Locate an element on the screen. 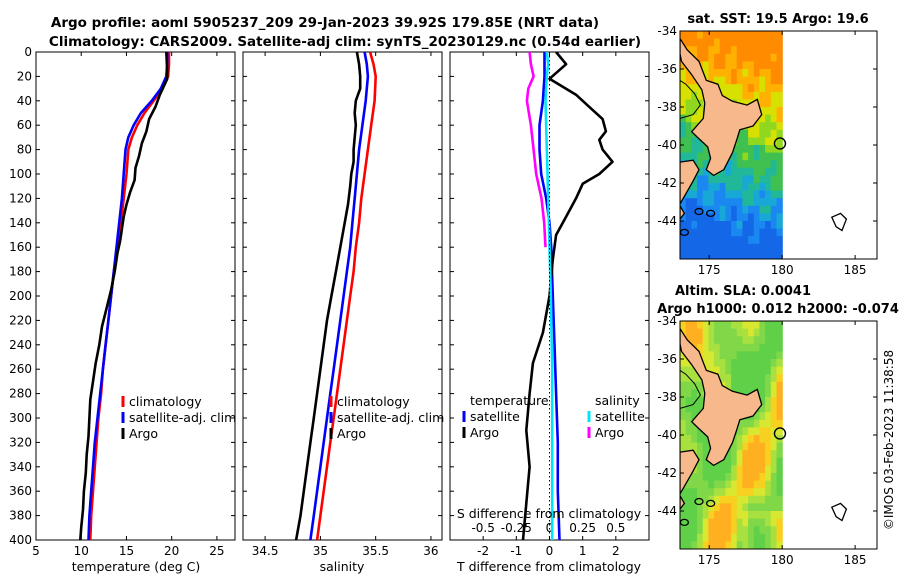  x-tick-label: 1 is located at coordinates (583, 551).